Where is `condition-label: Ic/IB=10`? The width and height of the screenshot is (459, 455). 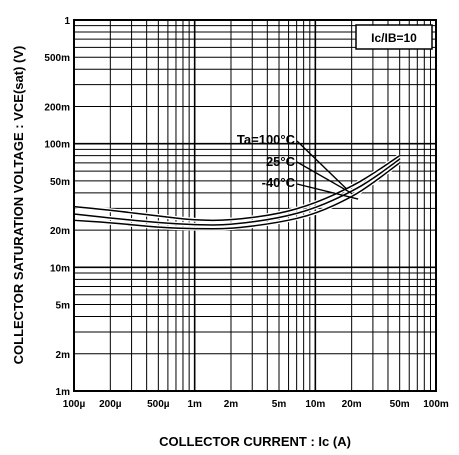
condition-label: Ic/IB=10 is located at coordinates (394, 38).